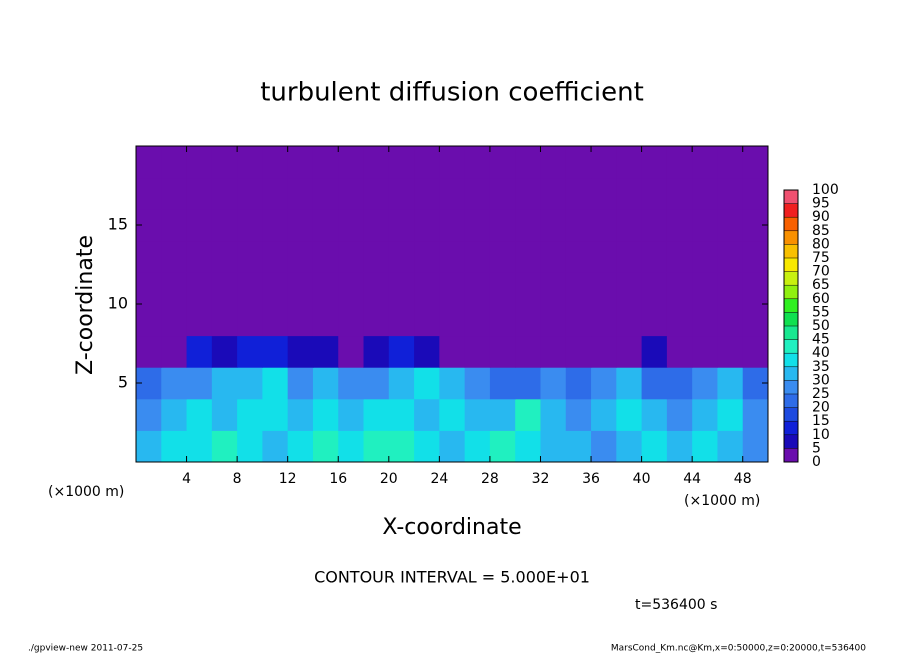 The image size is (904, 654). What do you see at coordinates (821, 244) in the screenshot?
I see `colorbar-label: 80` at bounding box center [821, 244].